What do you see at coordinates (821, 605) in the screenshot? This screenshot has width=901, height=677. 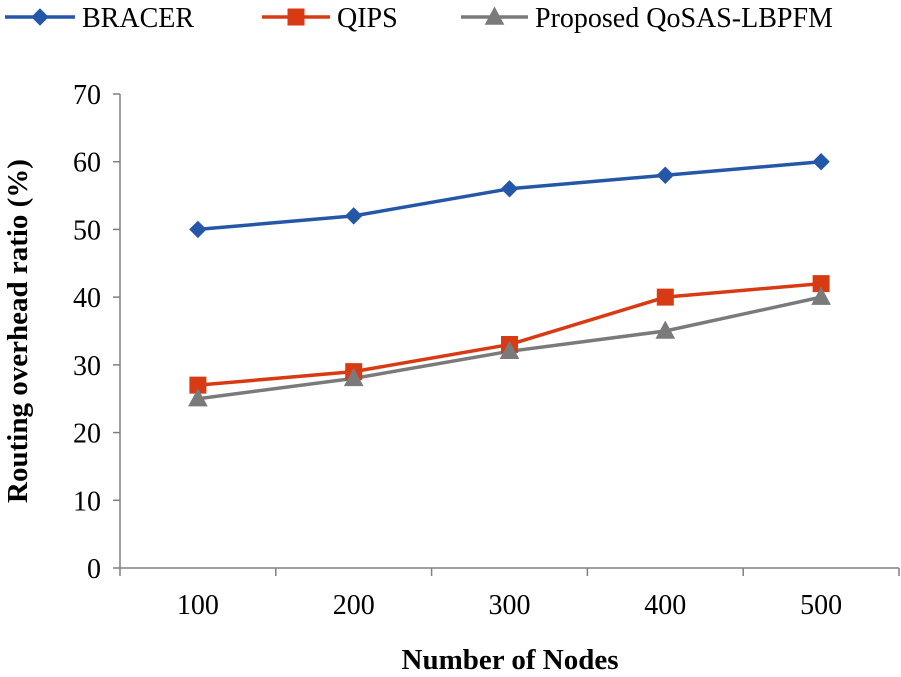 I see `x-tick-label: 500` at bounding box center [821, 605].